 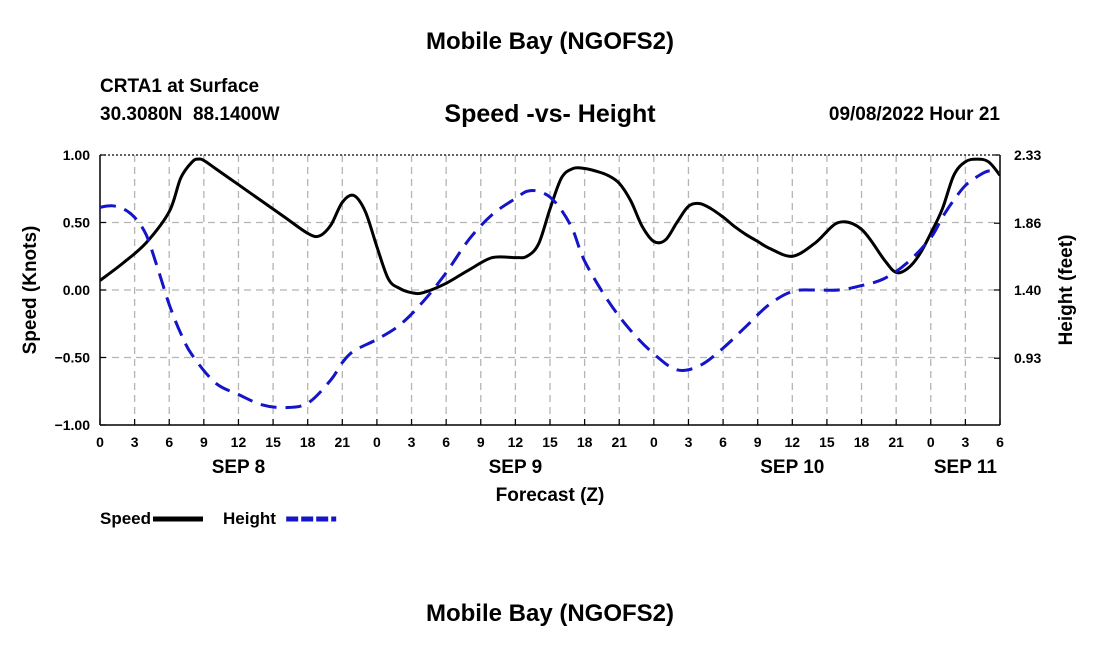 What do you see at coordinates (792, 467) in the screenshot?
I see `date-label: SEP 10` at bounding box center [792, 467].